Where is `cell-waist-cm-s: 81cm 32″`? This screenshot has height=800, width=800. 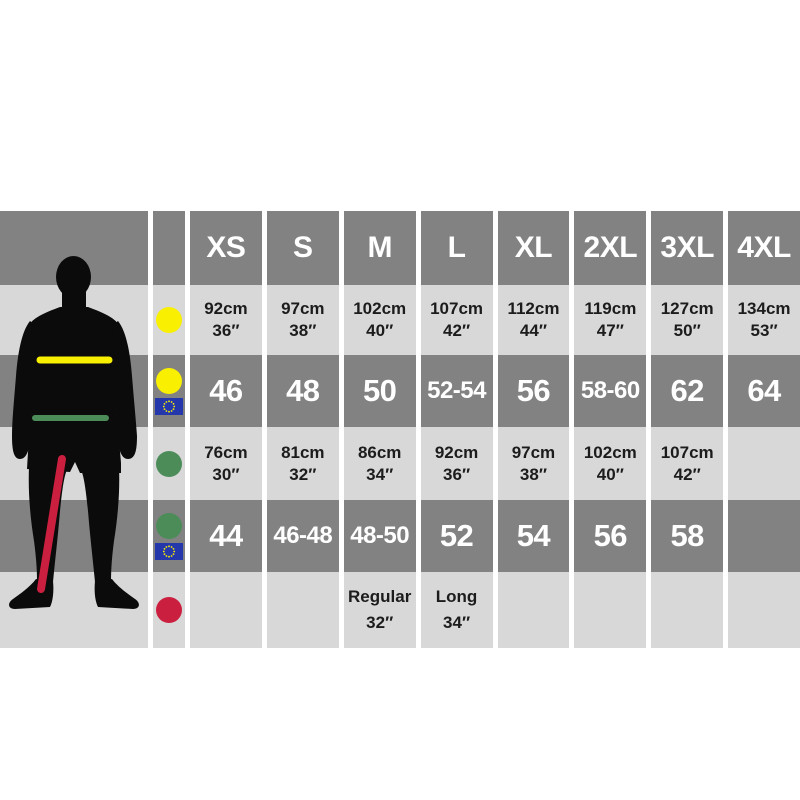 cell-waist-cm-s: 81cm 32″ is located at coordinates (302, 463).